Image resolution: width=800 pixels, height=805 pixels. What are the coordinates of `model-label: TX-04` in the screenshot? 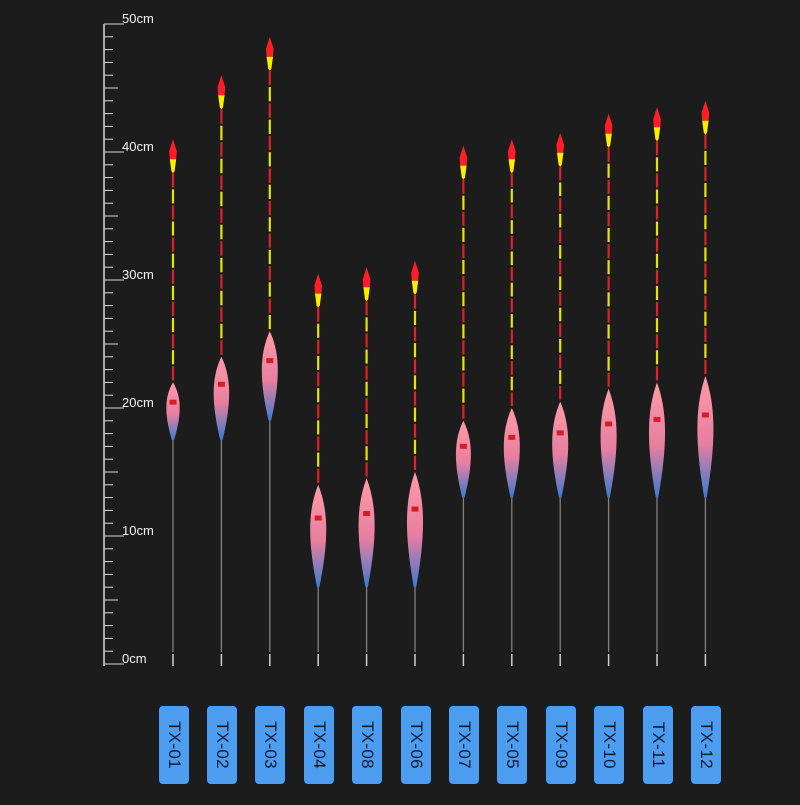 It's located at (319, 745).